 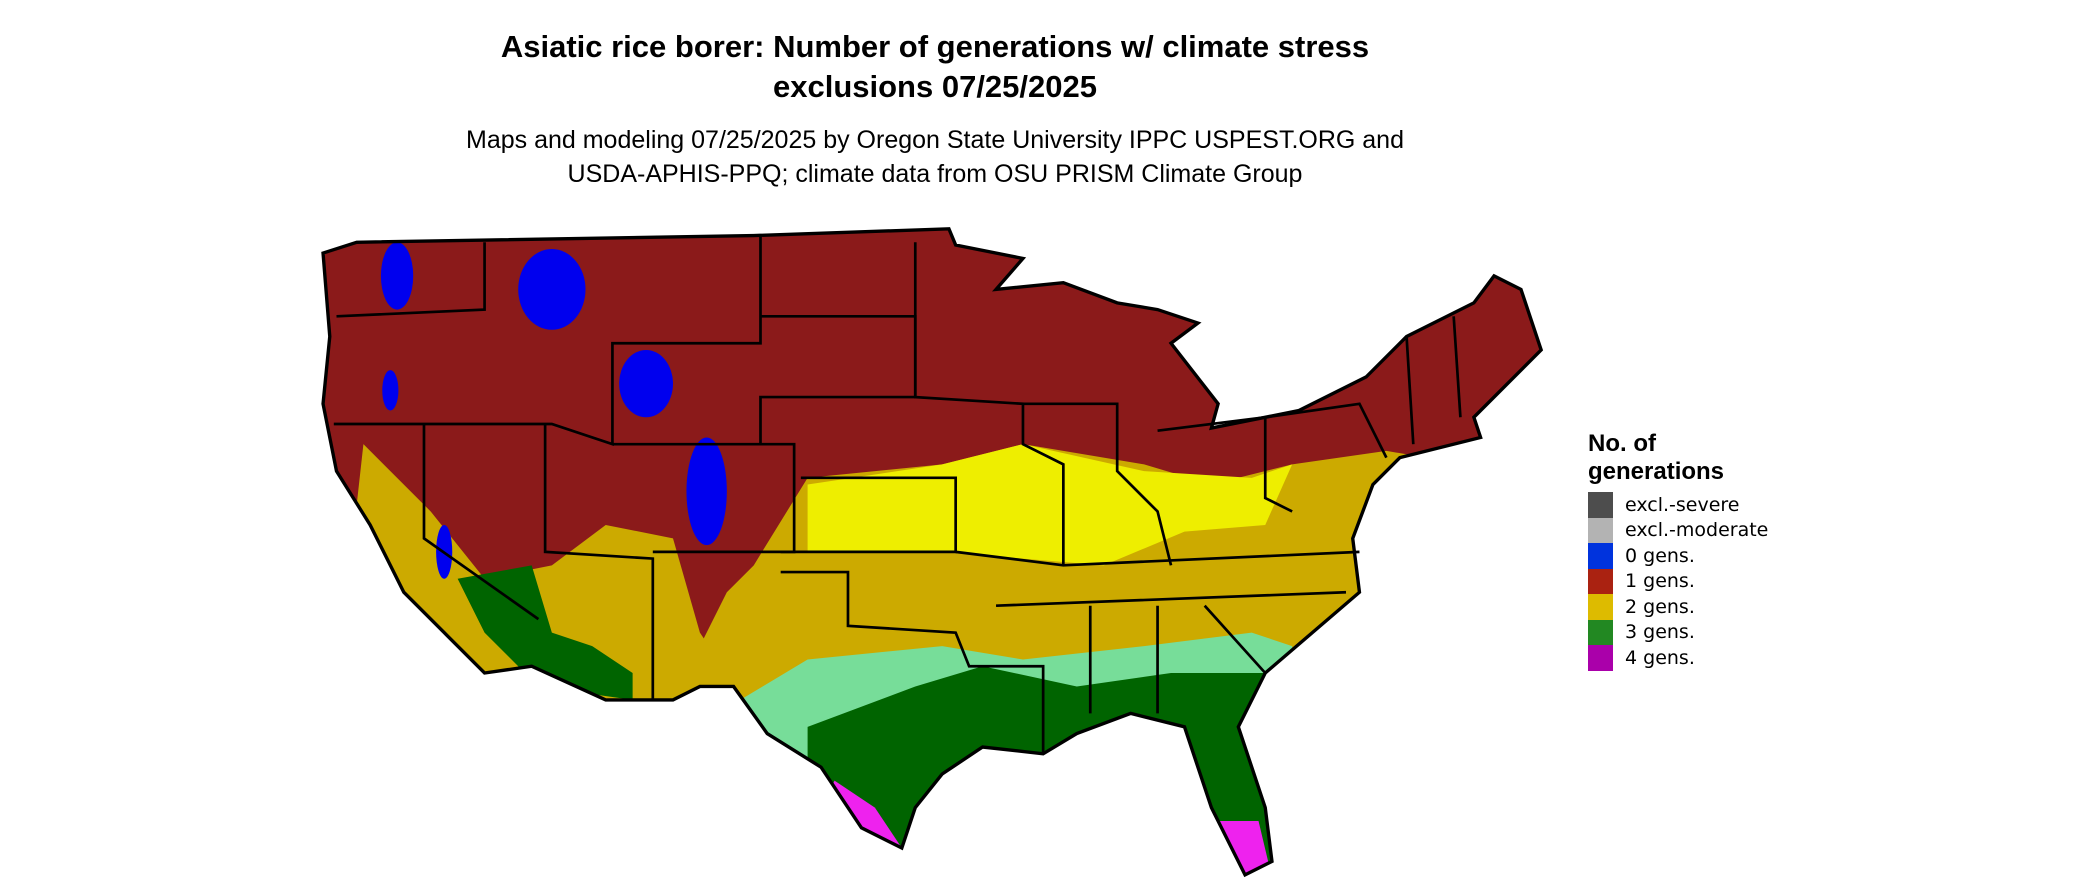 What do you see at coordinates (1660, 657) in the screenshot?
I see `legend-label: 4 gens.` at bounding box center [1660, 657].